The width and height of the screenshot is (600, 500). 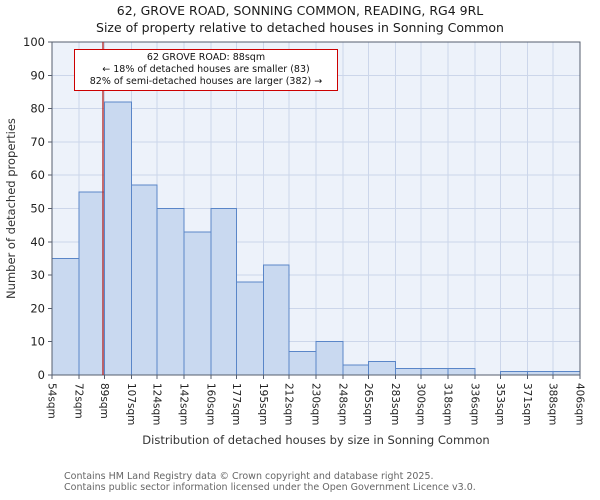 What do you see at coordinates (553, 404) in the screenshot?
I see `x-tick-label: 388sqm` at bounding box center [553, 404].